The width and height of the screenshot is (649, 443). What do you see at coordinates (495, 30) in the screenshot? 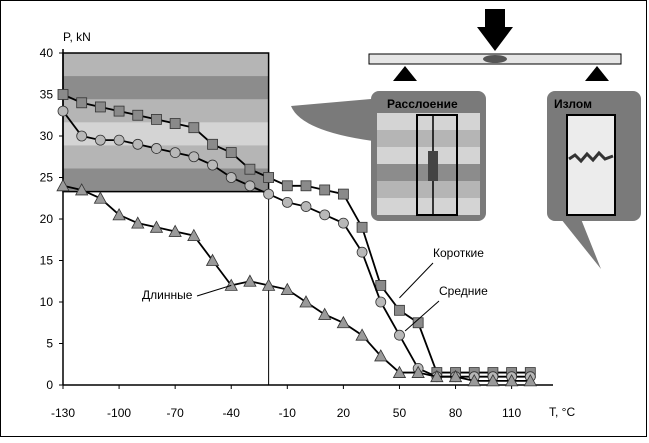
I see `load-arrow` at bounding box center [495, 30].